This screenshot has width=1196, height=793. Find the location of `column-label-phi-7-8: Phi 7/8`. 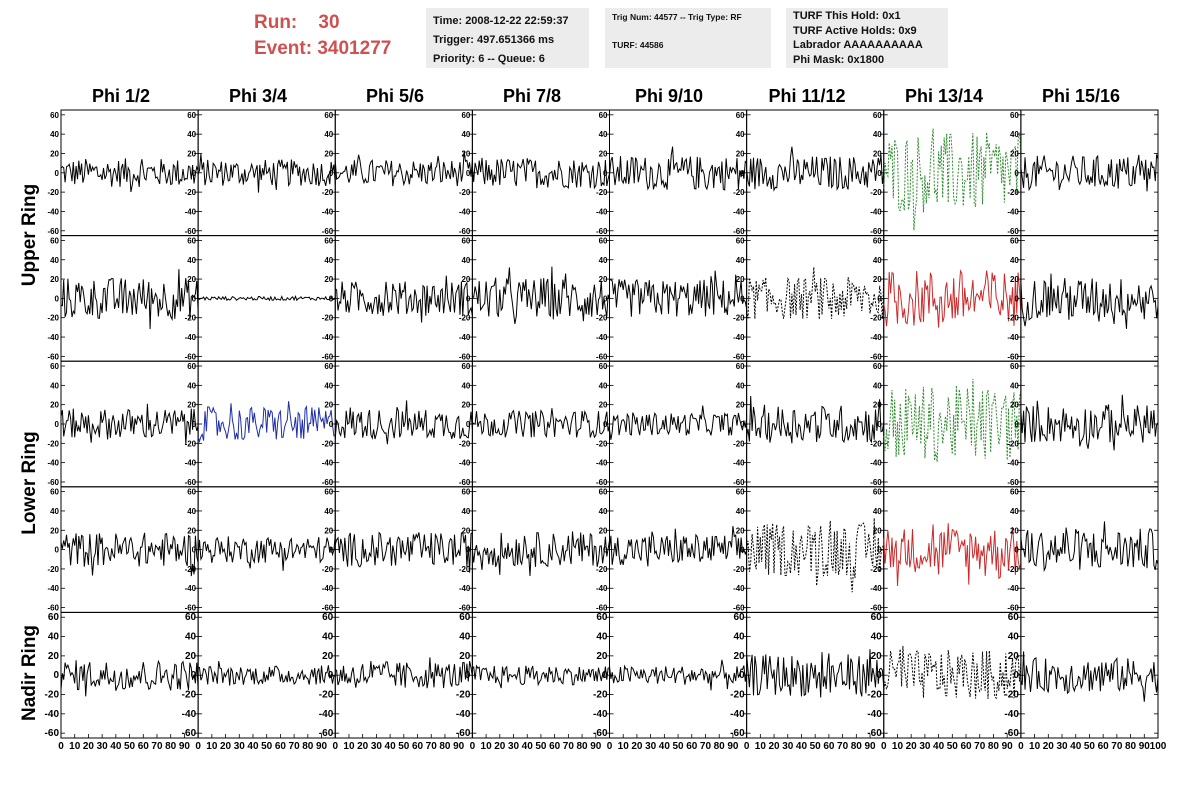

column-label-phi-7-8: Phi 7/8 is located at coordinates (532, 96).